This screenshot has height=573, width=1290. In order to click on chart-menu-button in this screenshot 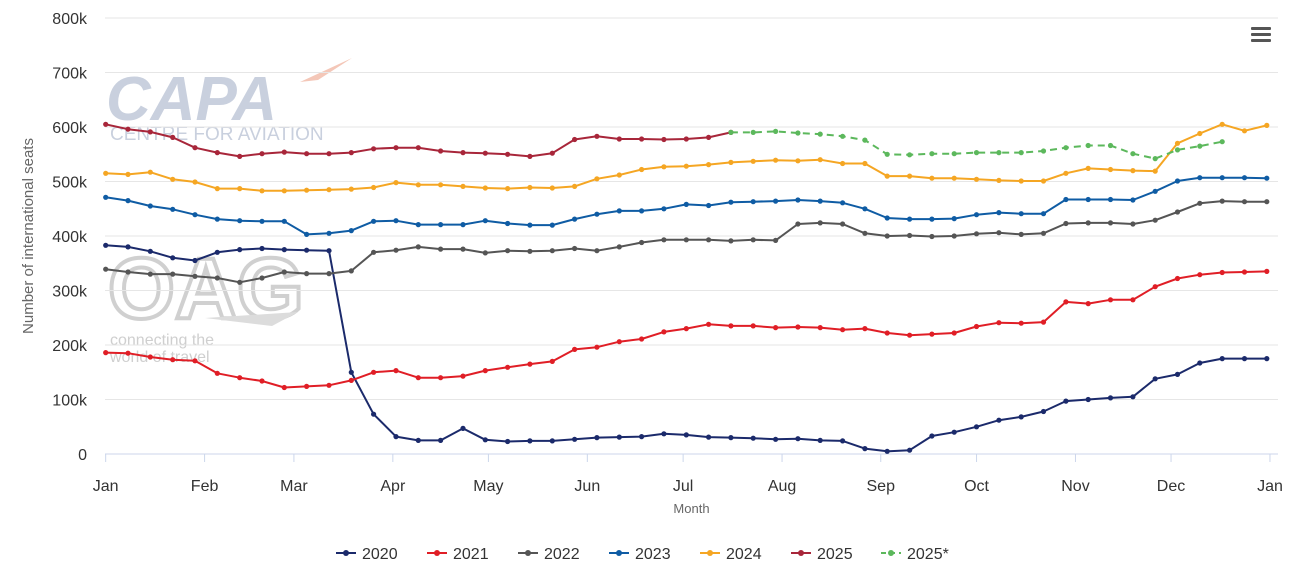, I will do `click(1261, 37)`.